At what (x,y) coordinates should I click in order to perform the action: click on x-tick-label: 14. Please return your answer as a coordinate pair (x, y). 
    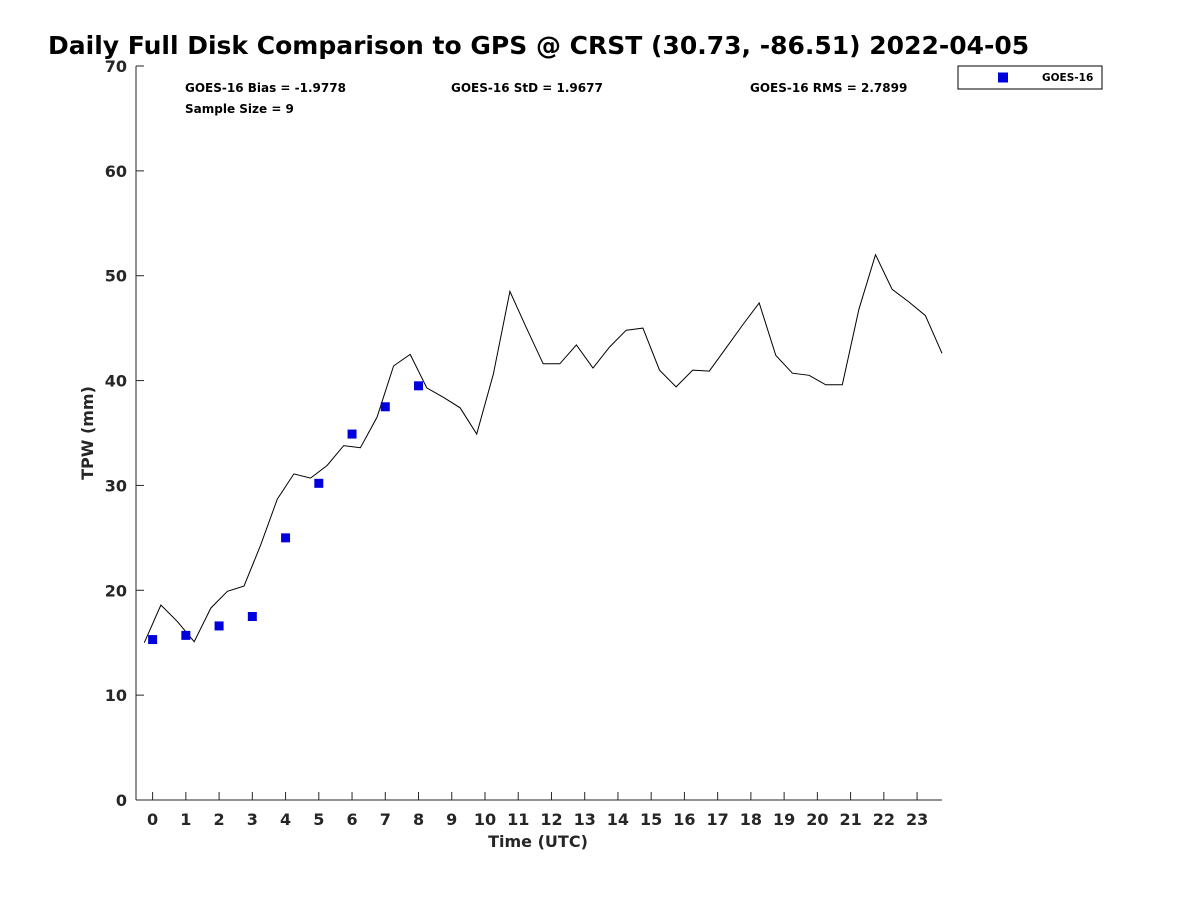
    Looking at the image, I should click on (618, 819).